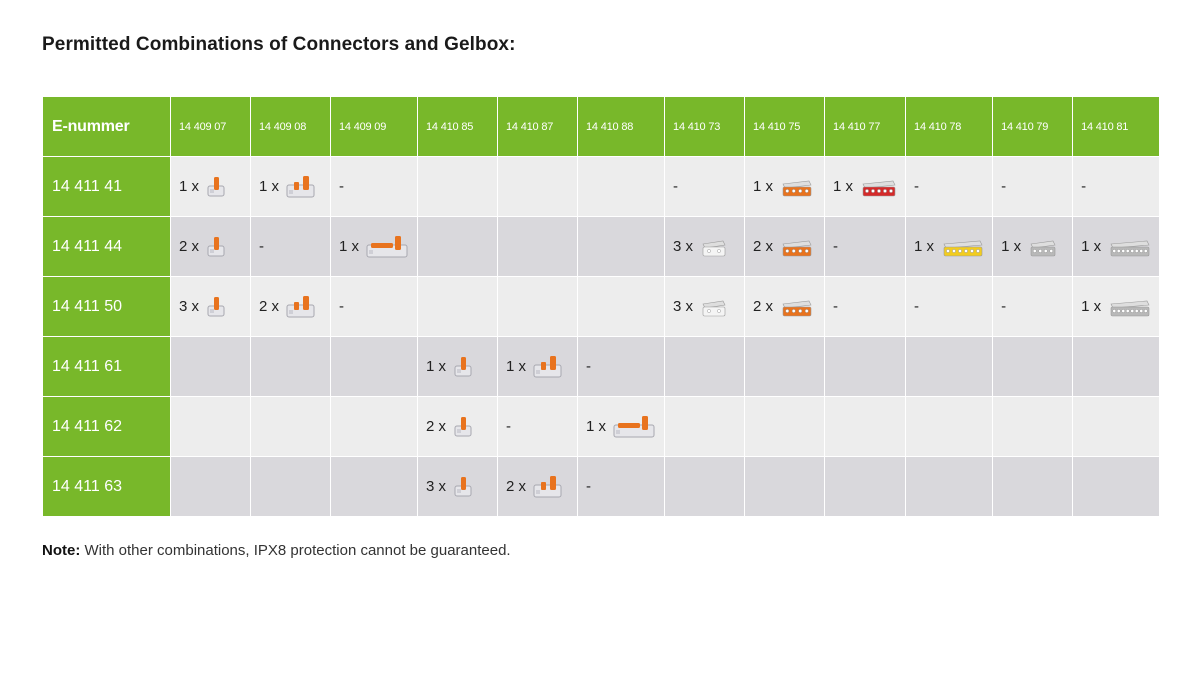 The width and height of the screenshot is (1200, 675). I want to click on push-connector-yellow-icon, so click(962, 247).